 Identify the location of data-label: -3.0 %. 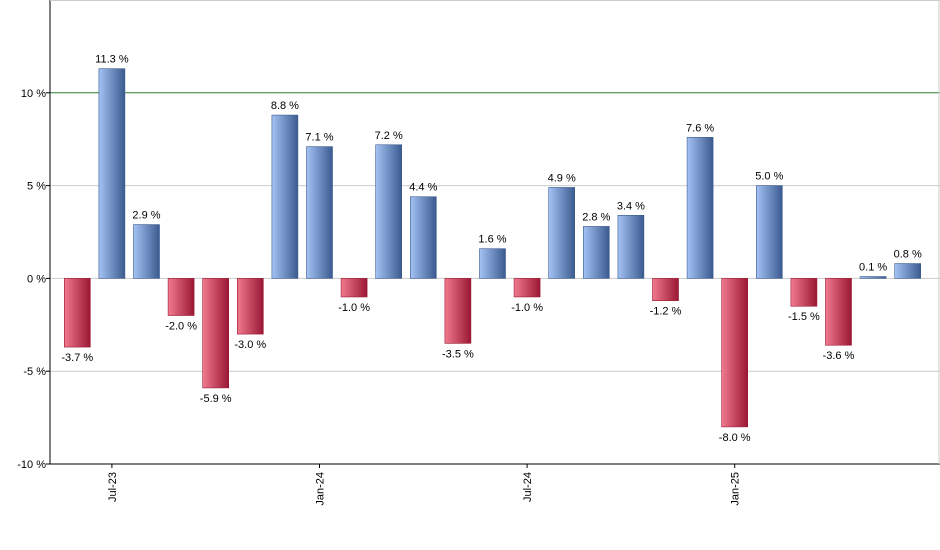
(250, 345).